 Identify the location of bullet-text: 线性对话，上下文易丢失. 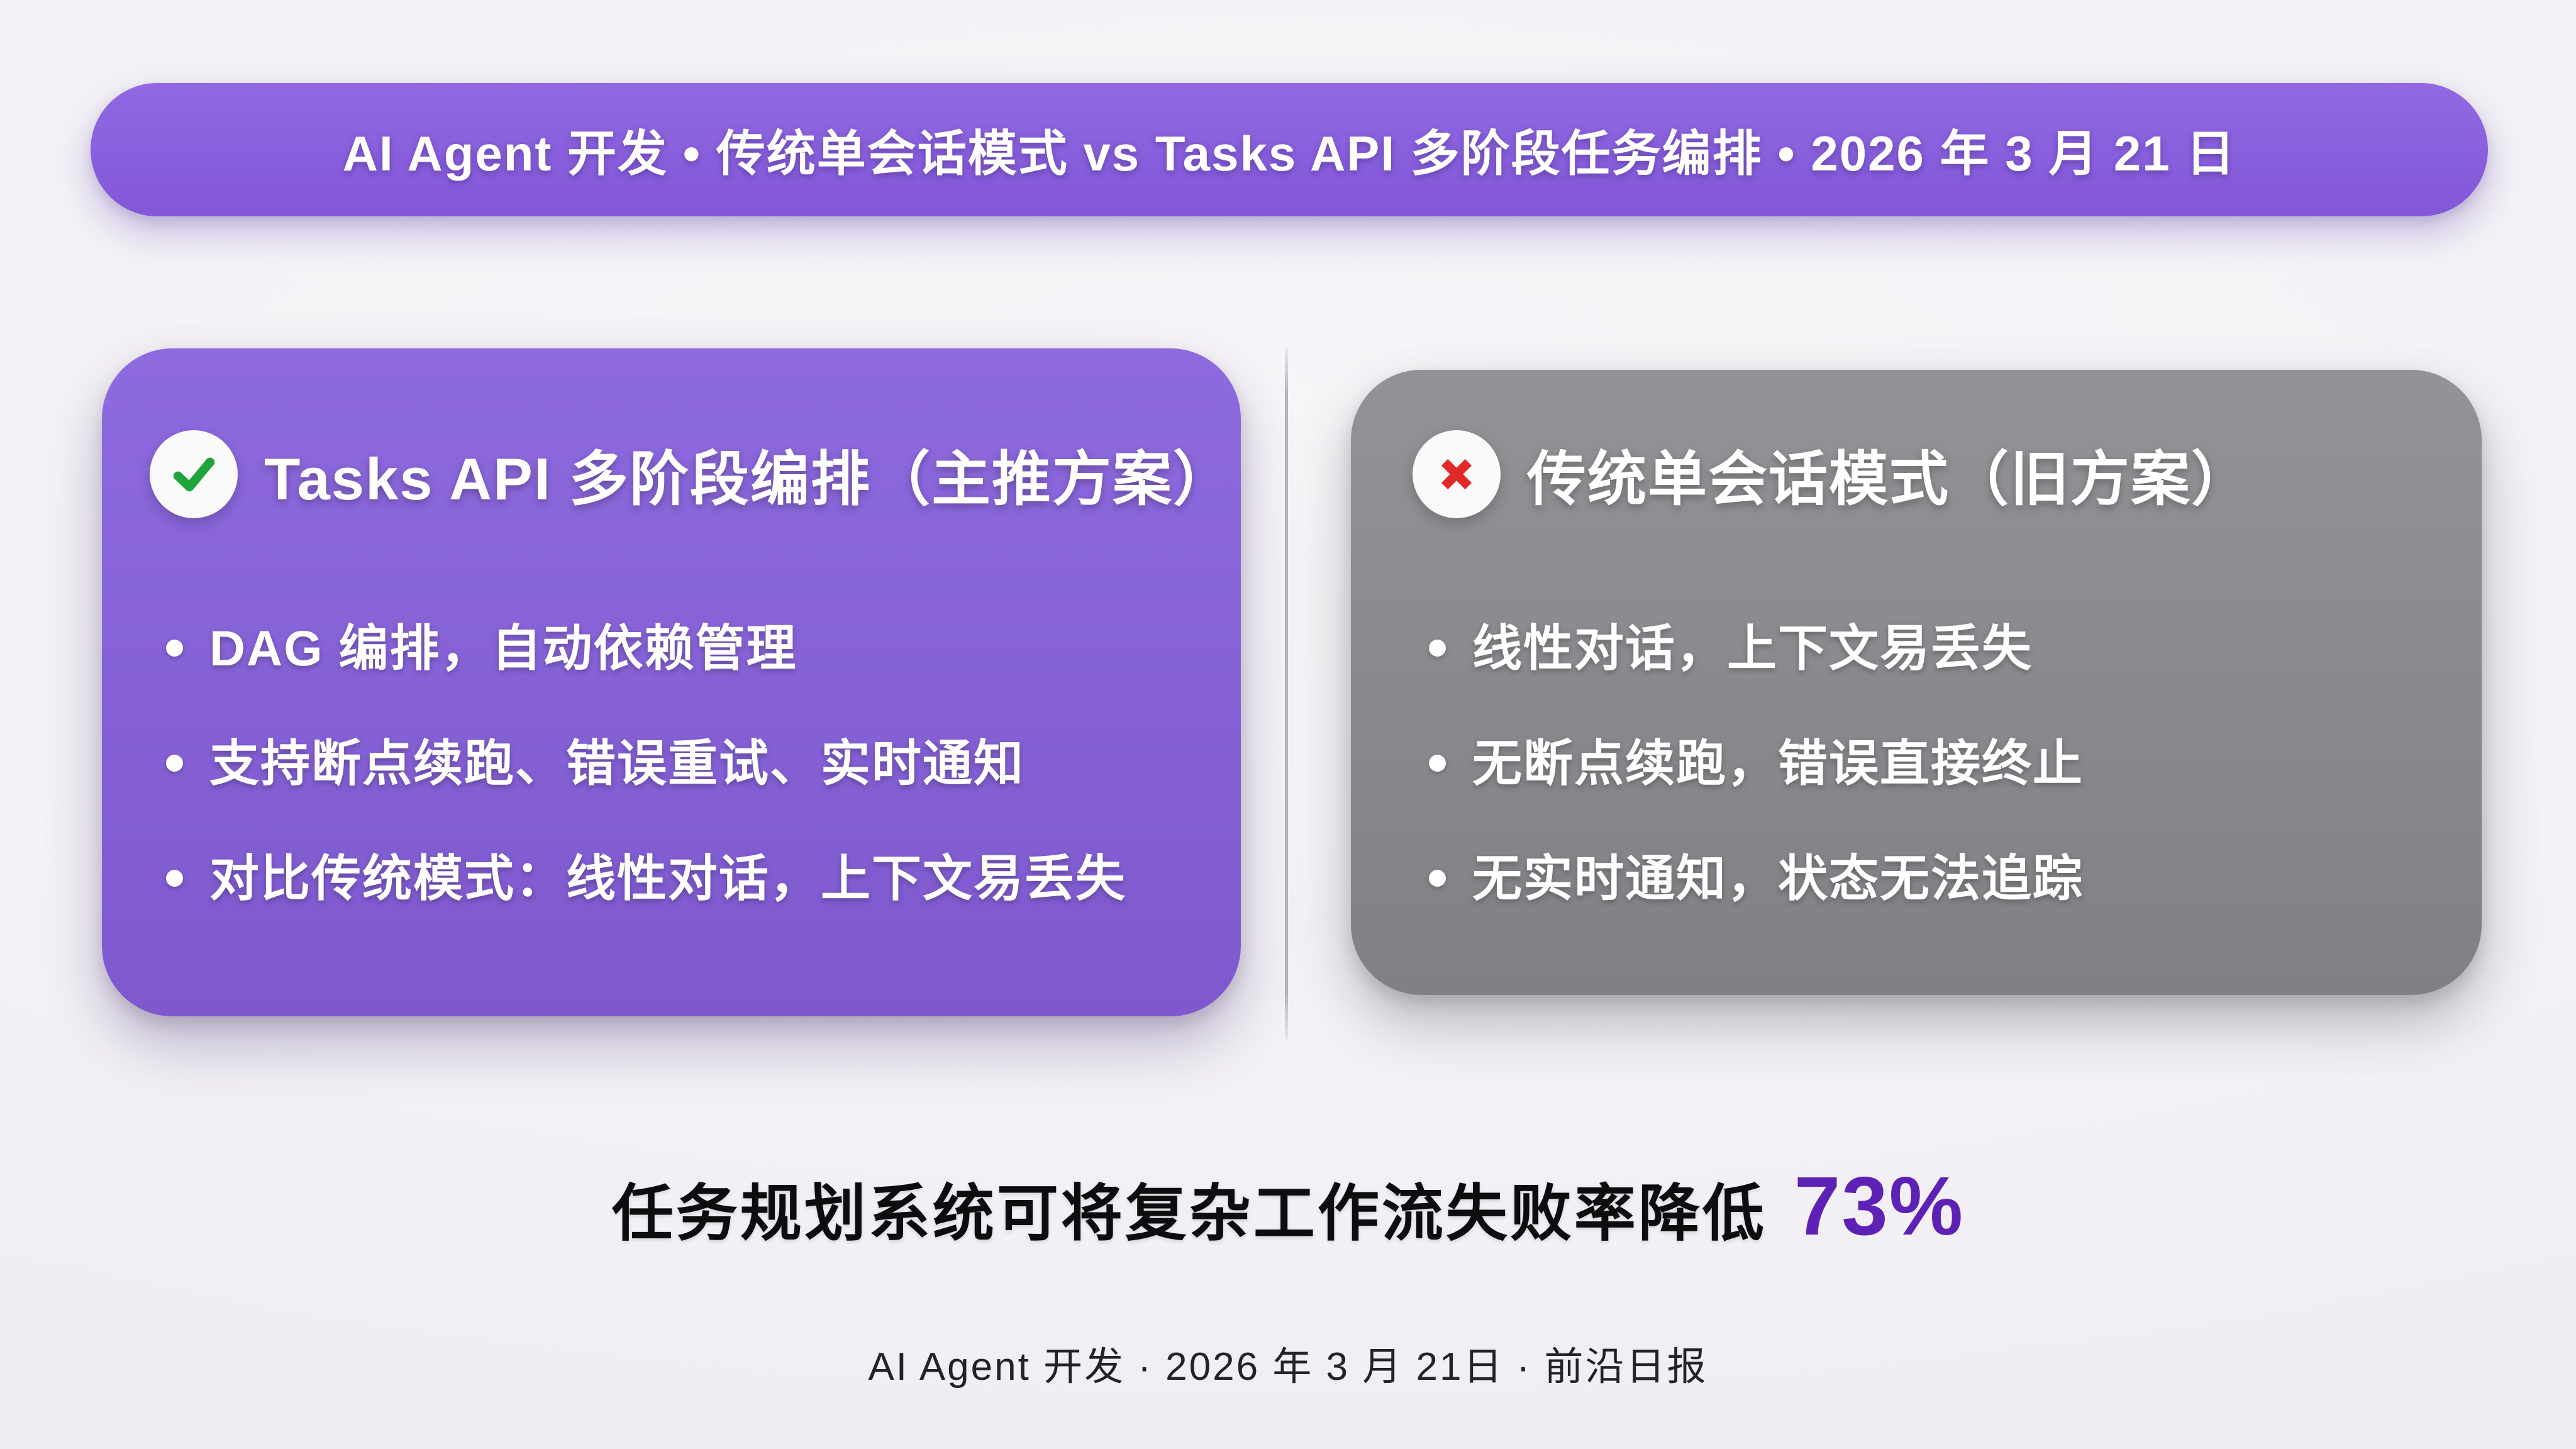
(1752, 648).